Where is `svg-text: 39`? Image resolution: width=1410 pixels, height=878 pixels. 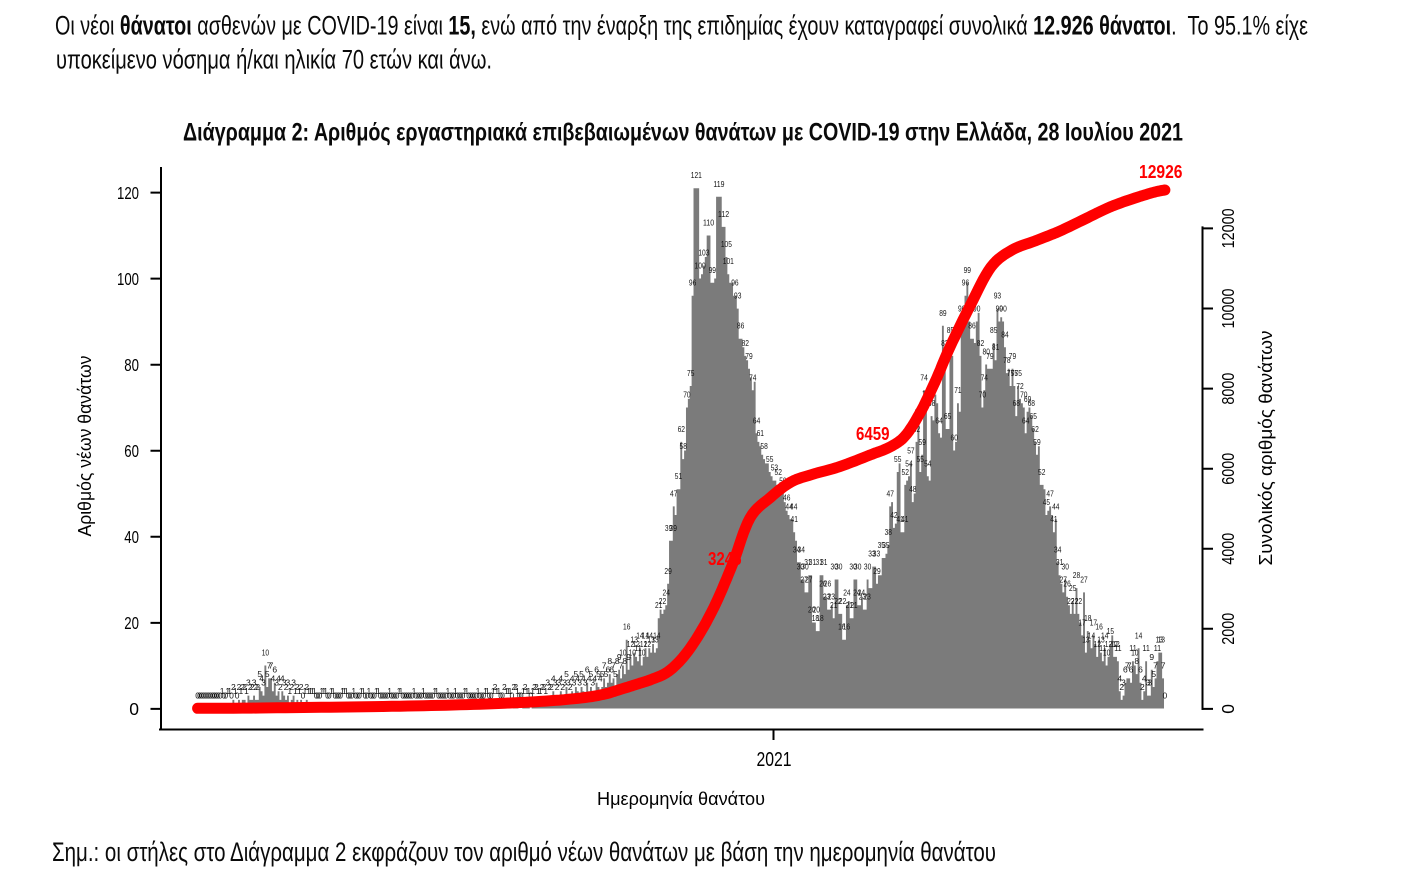 svg-text: 39 is located at coordinates (674, 528).